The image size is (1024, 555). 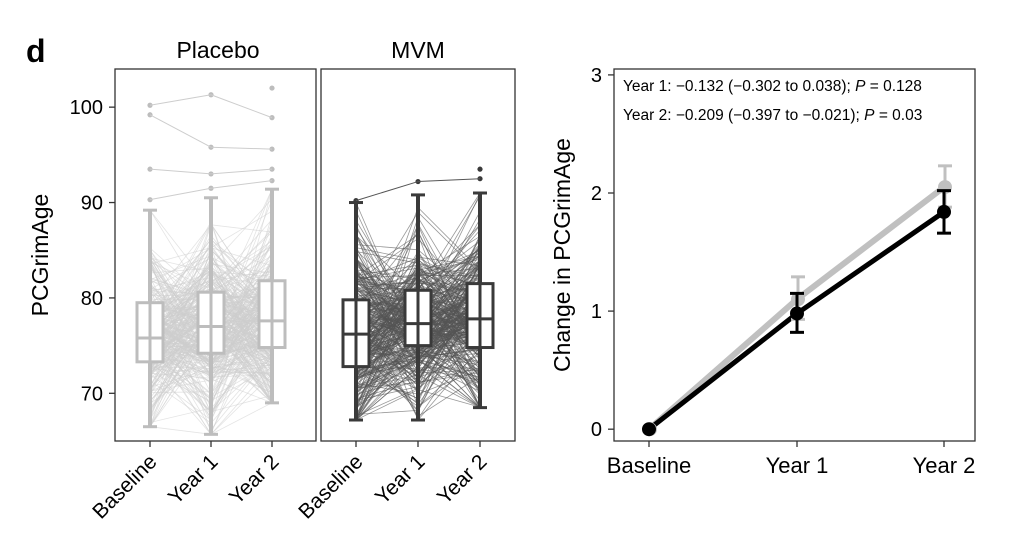 I want to click on y-tick-label: 80, so click(x=92, y=299).